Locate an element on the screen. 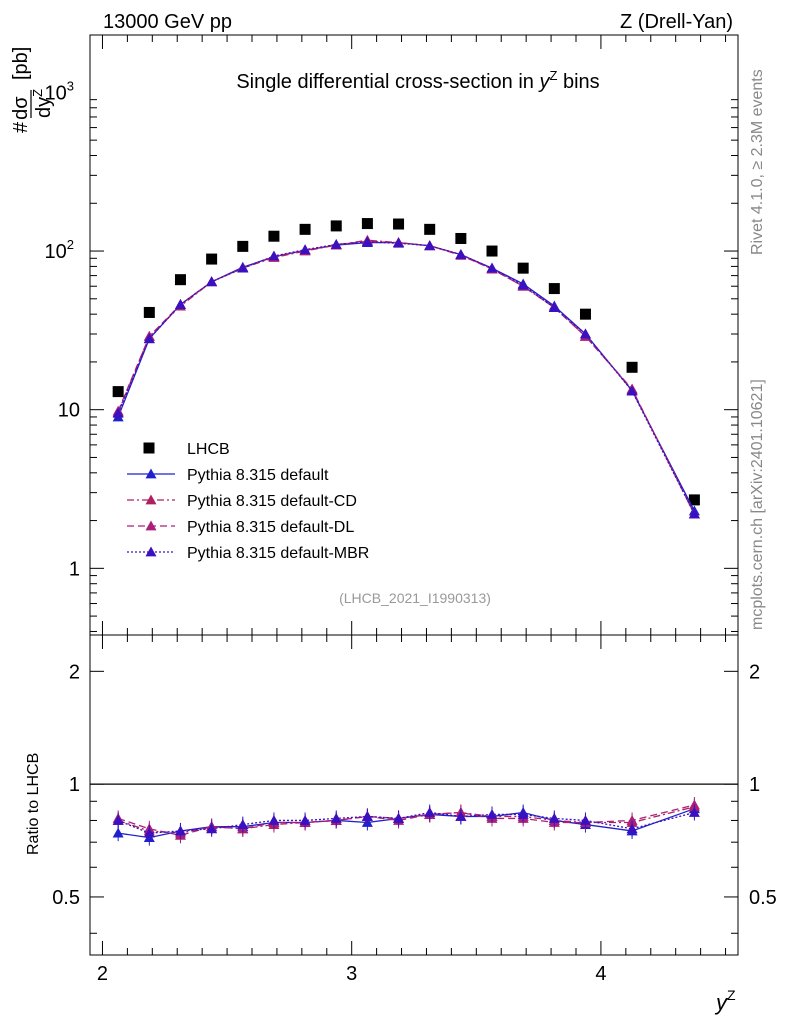  ratio-y-tick-label-right: 0.5 is located at coordinates (763, 898).